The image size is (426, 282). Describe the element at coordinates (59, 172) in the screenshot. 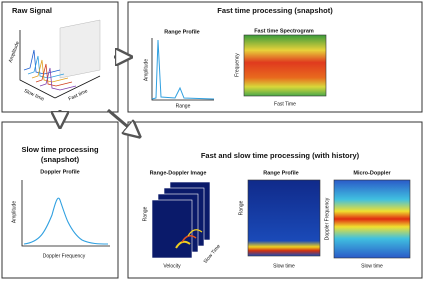

I see `plot-title: Doppler Profile` at that location.